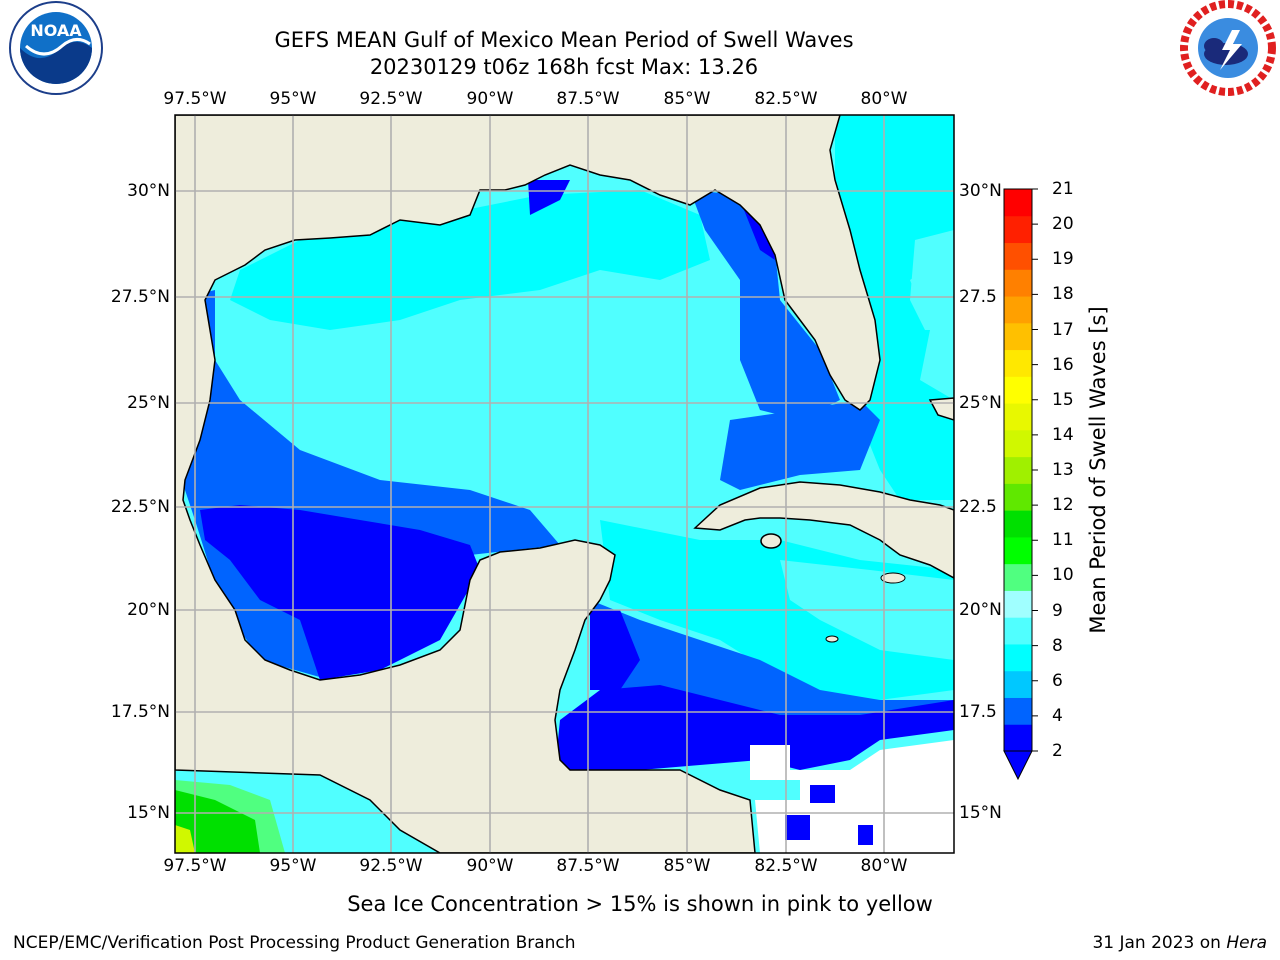 This screenshot has width=1280, height=960. I want to click on lat-label-right: 15°N, so click(980, 813).